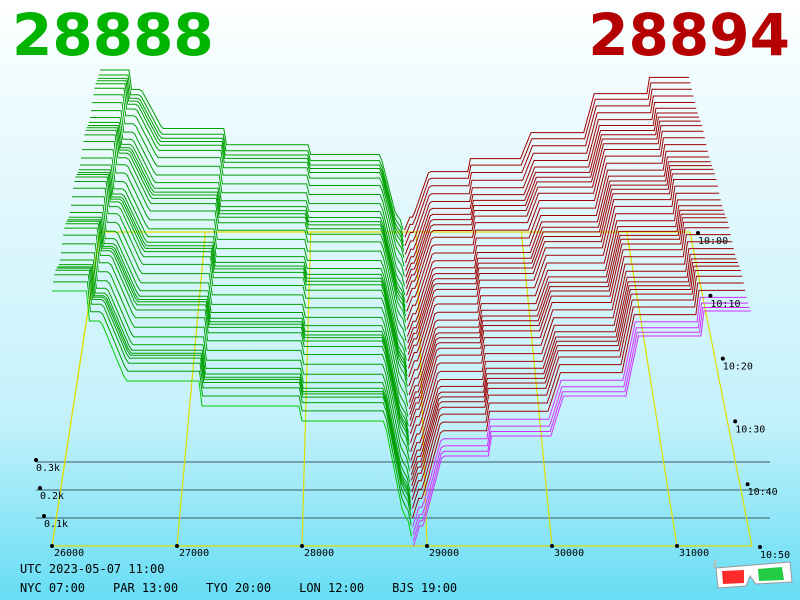 Image resolution: width=800 pixels, height=600 pixels. What do you see at coordinates (113, 35) in the screenshot?
I see `bid-price: 28888` at bounding box center [113, 35].